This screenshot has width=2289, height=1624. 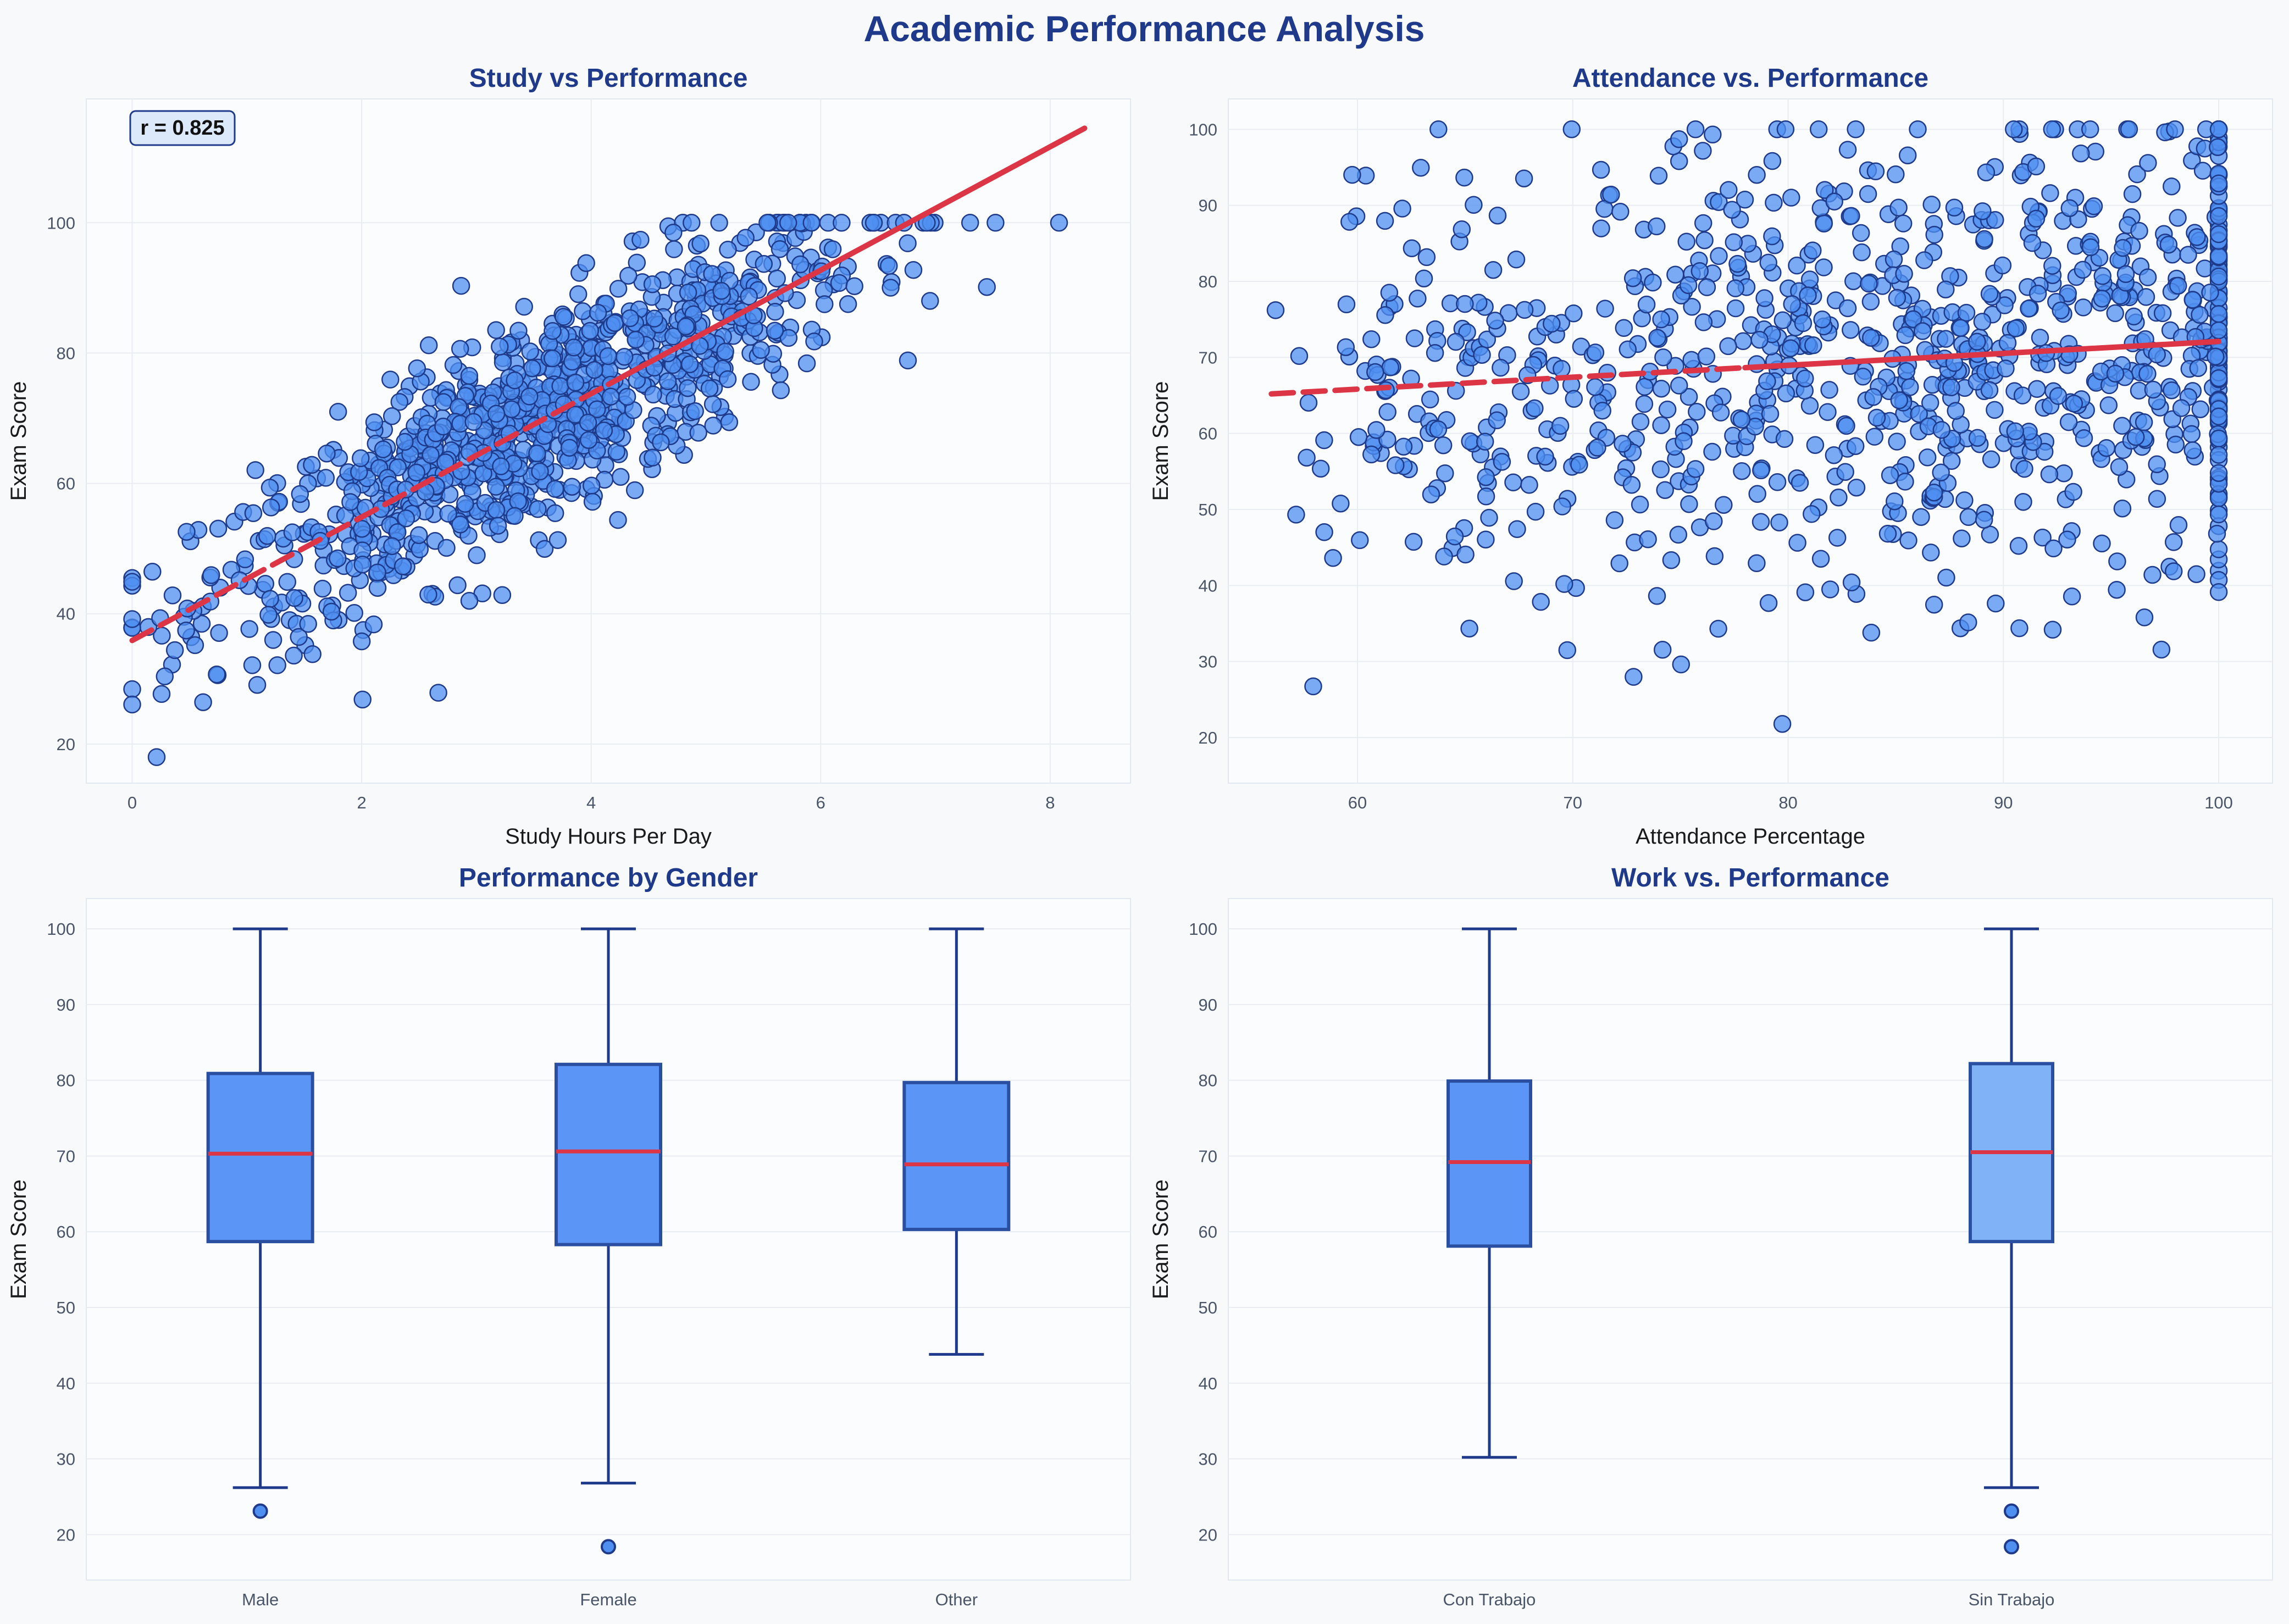 What do you see at coordinates (1750, 78) in the screenshot?
I see `chart-title: Attendance vs. Performance` at bounding box center [1750, 78].